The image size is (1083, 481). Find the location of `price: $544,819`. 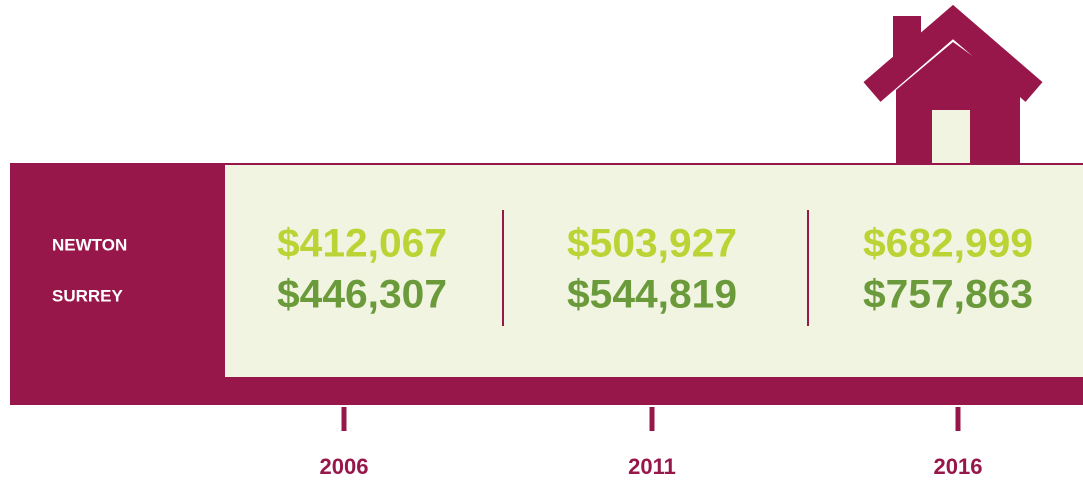

price: $544,819 is located at coordinates (652, 295).